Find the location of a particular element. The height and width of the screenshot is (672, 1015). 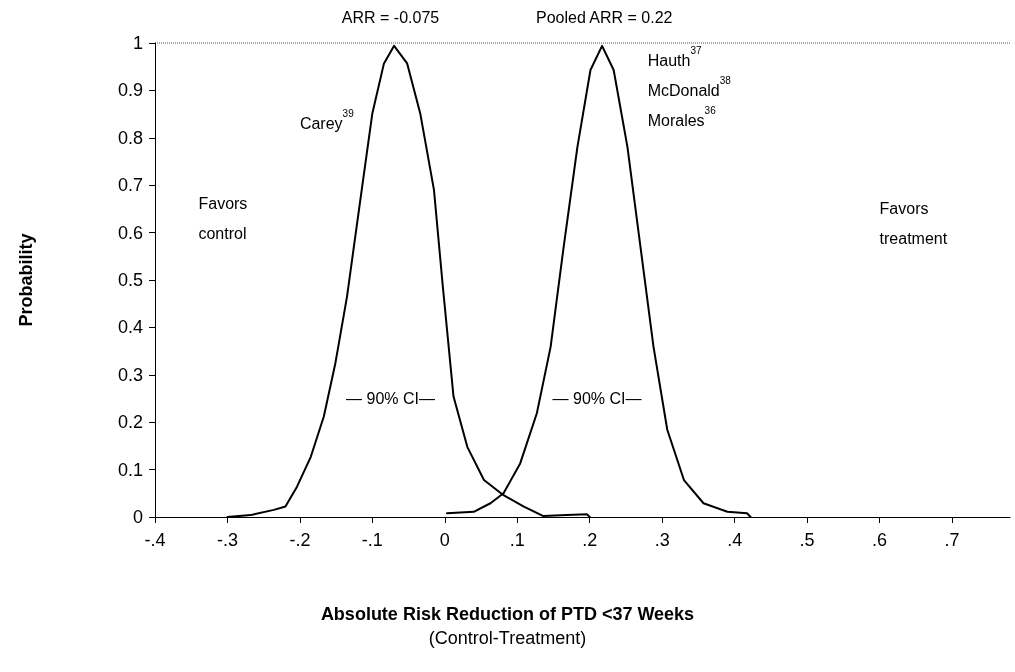

x-tick-label: .6 is located at coordinates (880, 540).